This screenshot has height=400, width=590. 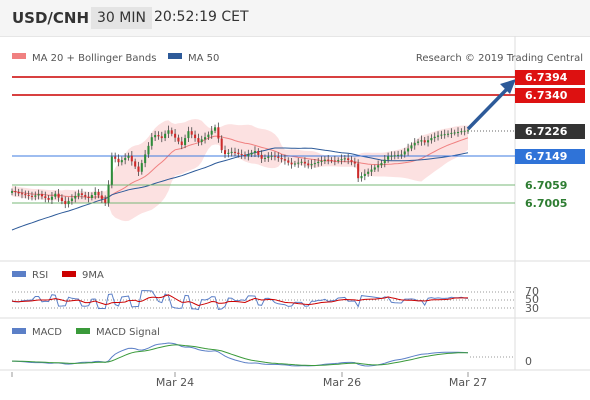 What do you see at coordinates (47, 332) in the screenshot?
I see `macd-legend-label: MACD` at bounding box center [47, 332].